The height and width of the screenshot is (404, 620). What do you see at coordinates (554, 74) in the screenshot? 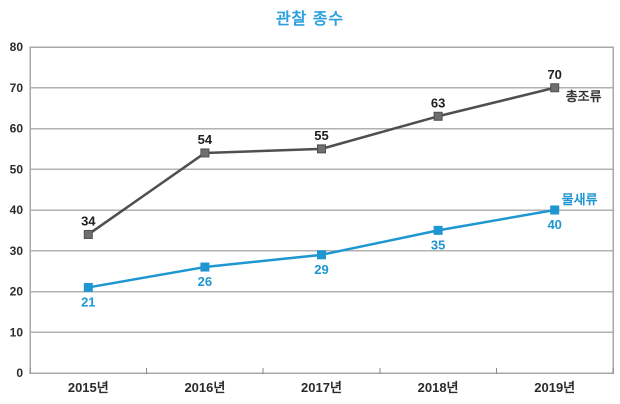
I see `data-value-label: 70` at bounding box center [554, 74].